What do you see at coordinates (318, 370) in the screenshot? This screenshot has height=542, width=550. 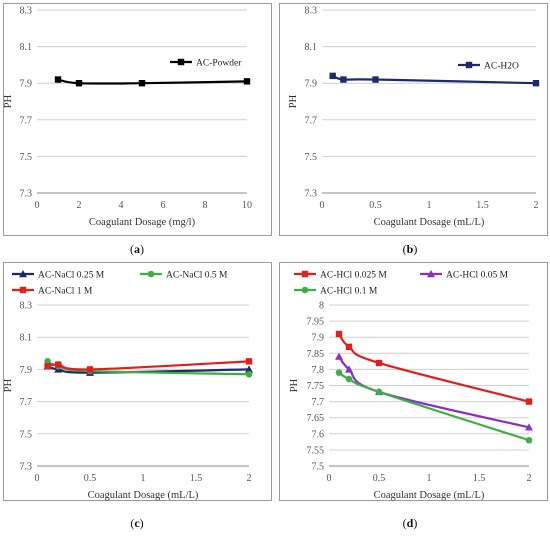 I see `y-tick-label: 7.8` at bounding box center [318, 370].